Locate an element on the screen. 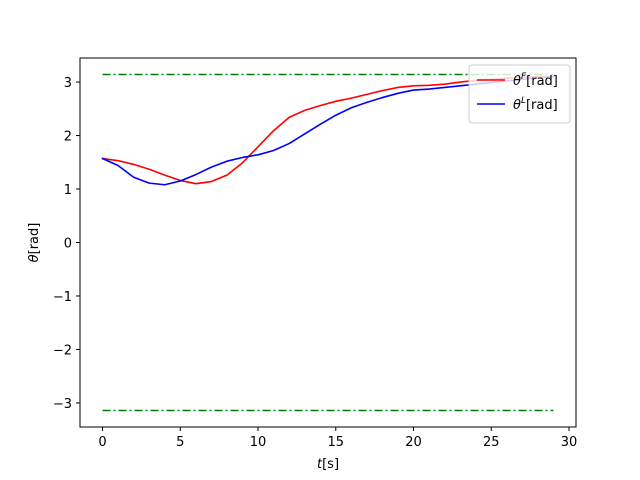 This screenshot has width=640, height=480. x-tick-label: 25 is located at coordinates (491, 442).